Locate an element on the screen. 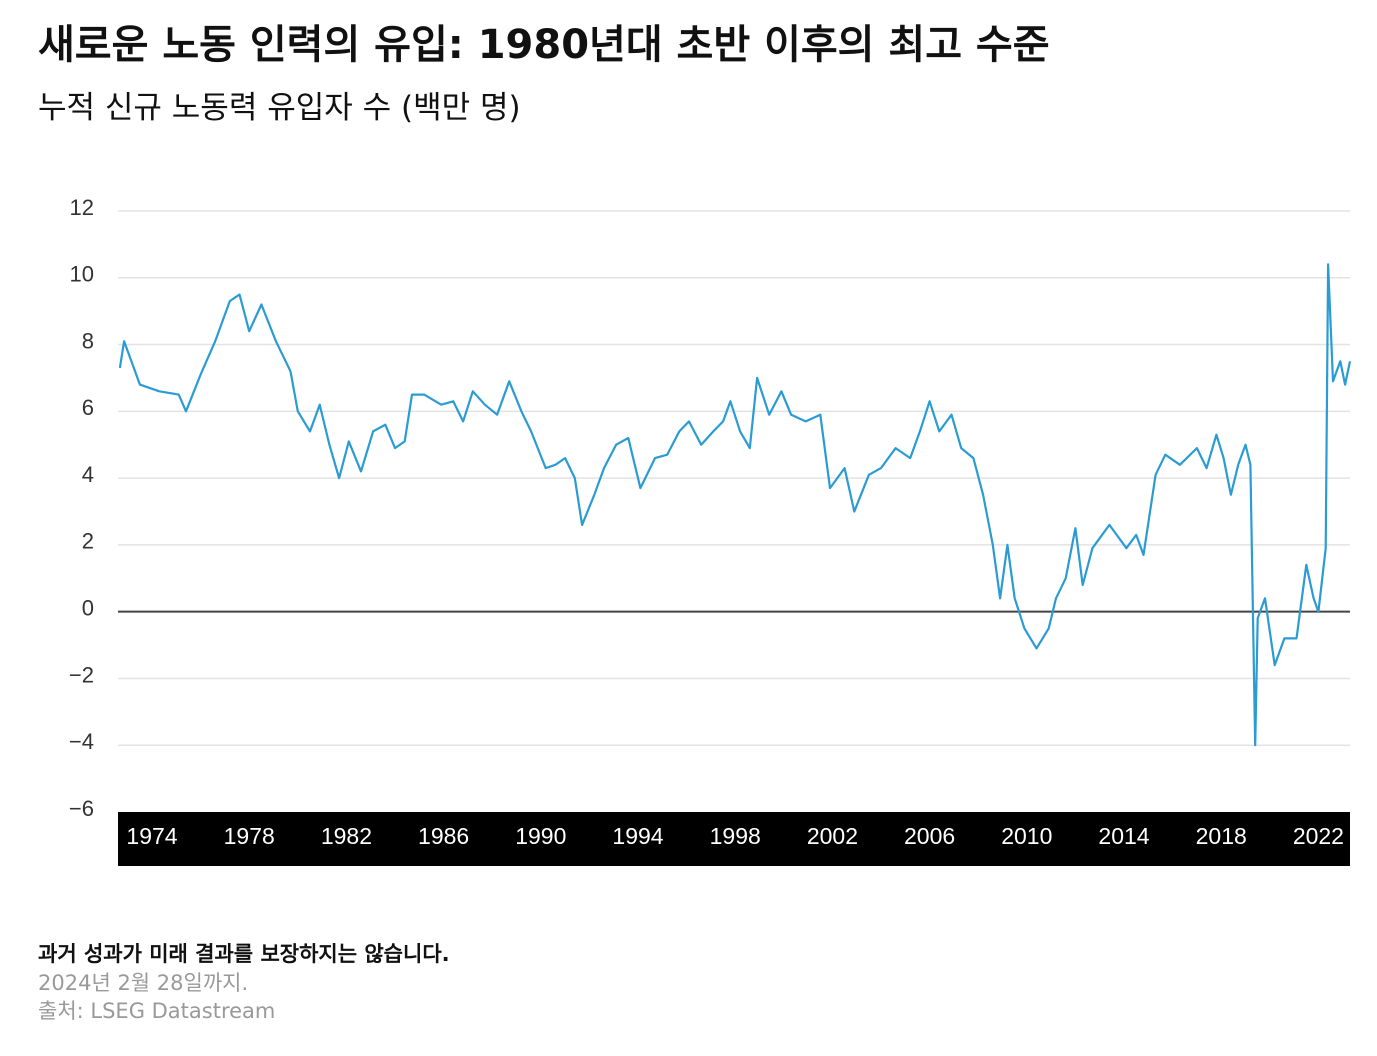 This screenshot has width=1377, height=1056. x-tick-label: 1978 is located at coordinates (249, 836).